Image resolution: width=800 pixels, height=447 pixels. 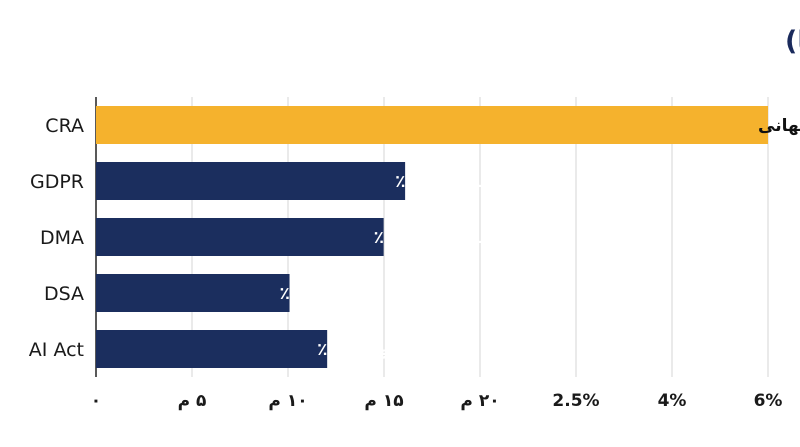 What do you see at coordinates (57, 182) in the screenshot?
I see `category-label: GDPR` at bounding box center [57, 182].